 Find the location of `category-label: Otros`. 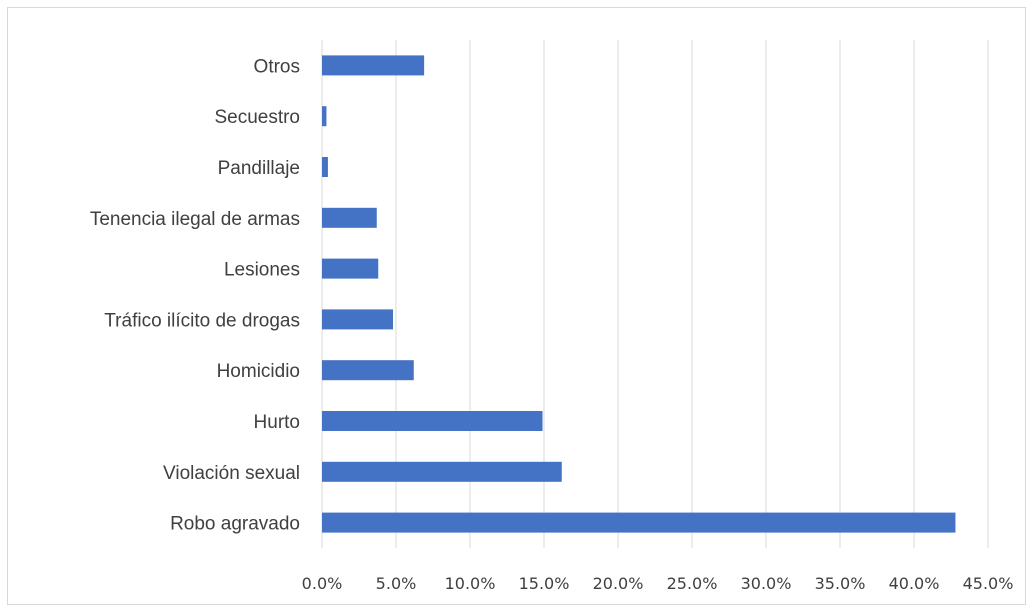

category-label: Otros is located at coordinates (277, 66).